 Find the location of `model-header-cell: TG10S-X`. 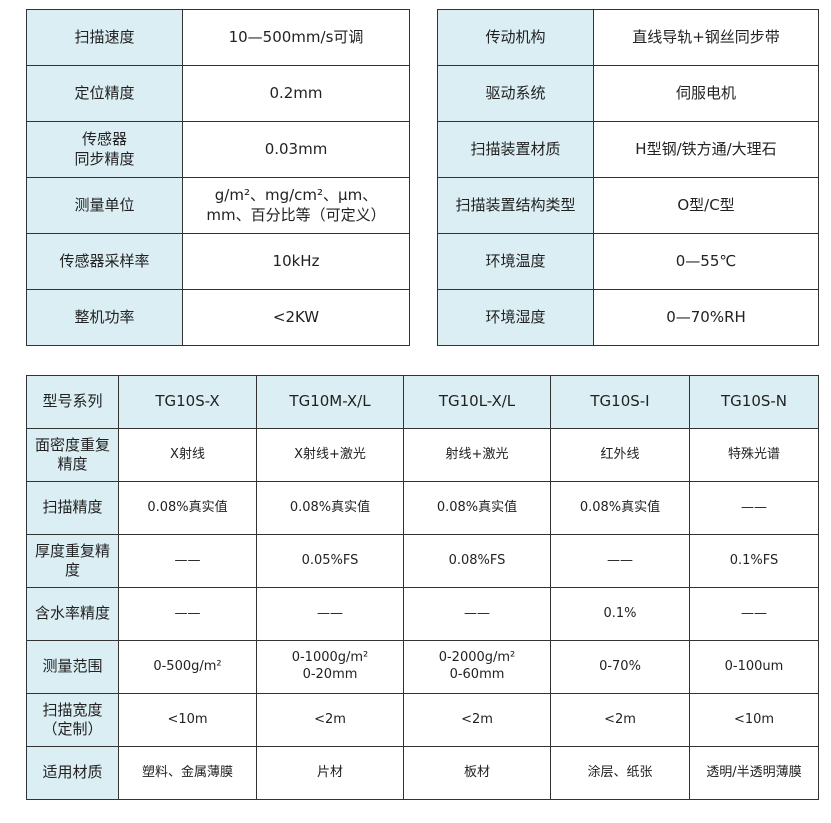

model-header-cell: TG10S-X is located at coordinates (187, 402).